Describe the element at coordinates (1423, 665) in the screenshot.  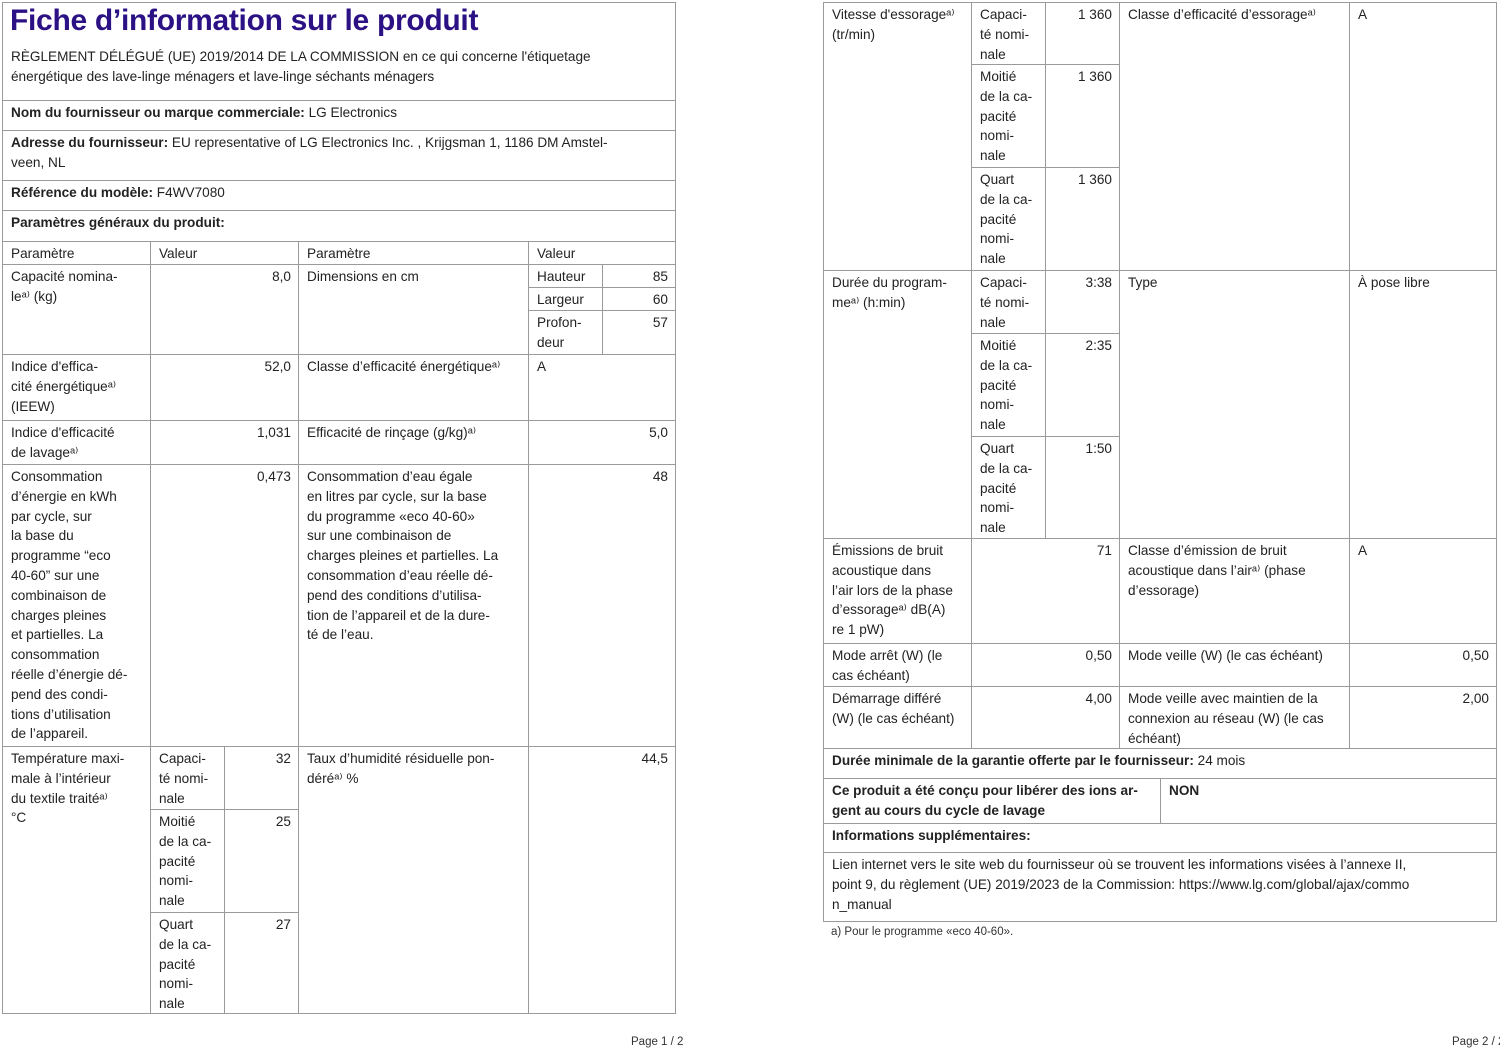
I see `standby-value: 0,50` at that location.